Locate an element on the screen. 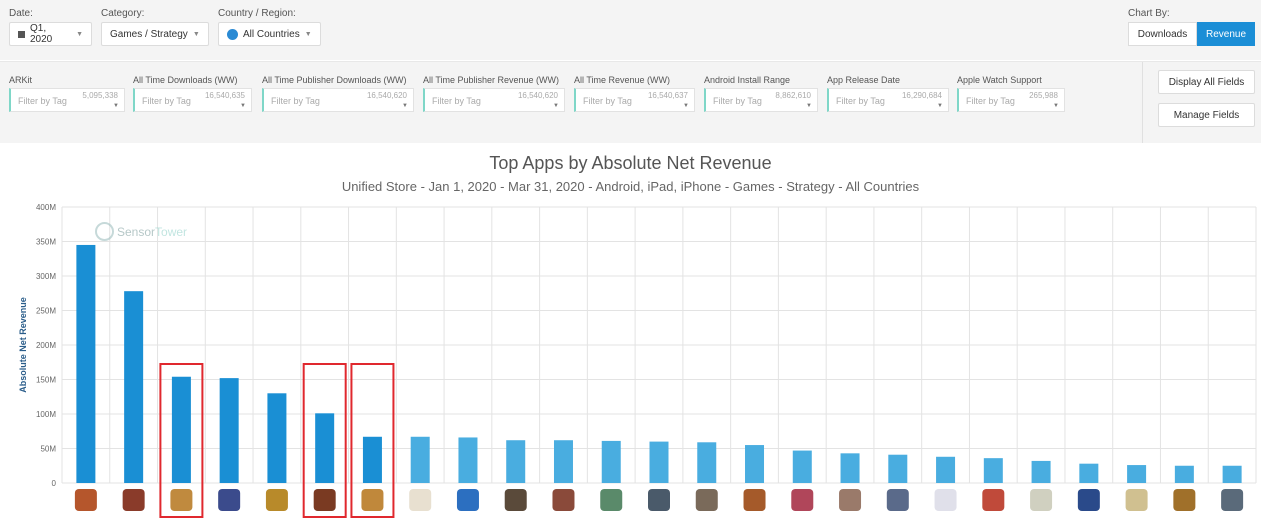  globe-icon is located at coordinates (232, 34).